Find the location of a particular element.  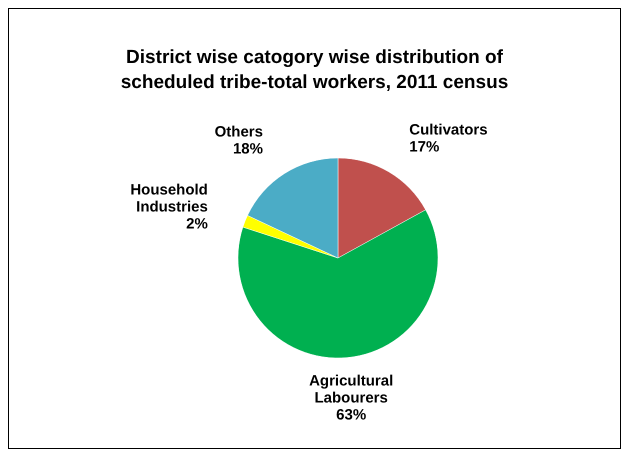

slice-label: Others is located at coordinates (238, 132).